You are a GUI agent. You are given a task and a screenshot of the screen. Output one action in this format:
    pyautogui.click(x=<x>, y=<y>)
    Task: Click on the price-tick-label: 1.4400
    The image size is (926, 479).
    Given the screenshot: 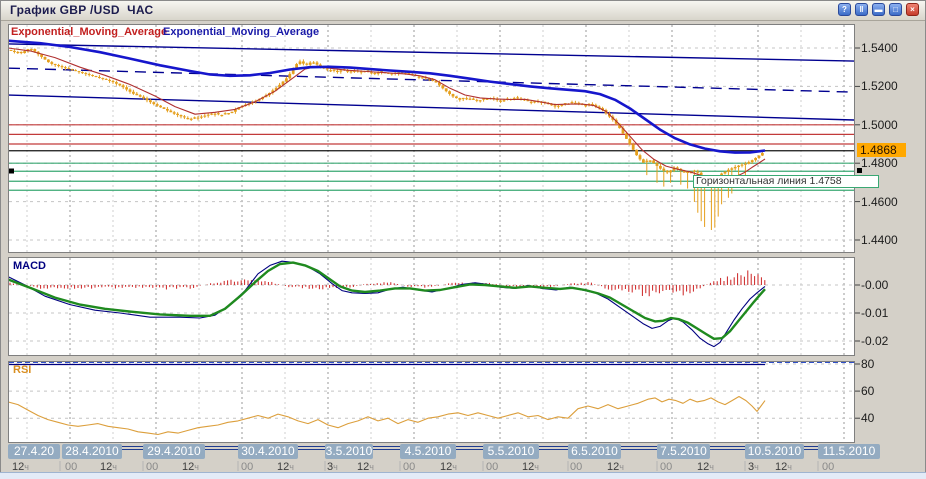 What is the action you would take?
    pyautogui.click(x=879, y=240)
    